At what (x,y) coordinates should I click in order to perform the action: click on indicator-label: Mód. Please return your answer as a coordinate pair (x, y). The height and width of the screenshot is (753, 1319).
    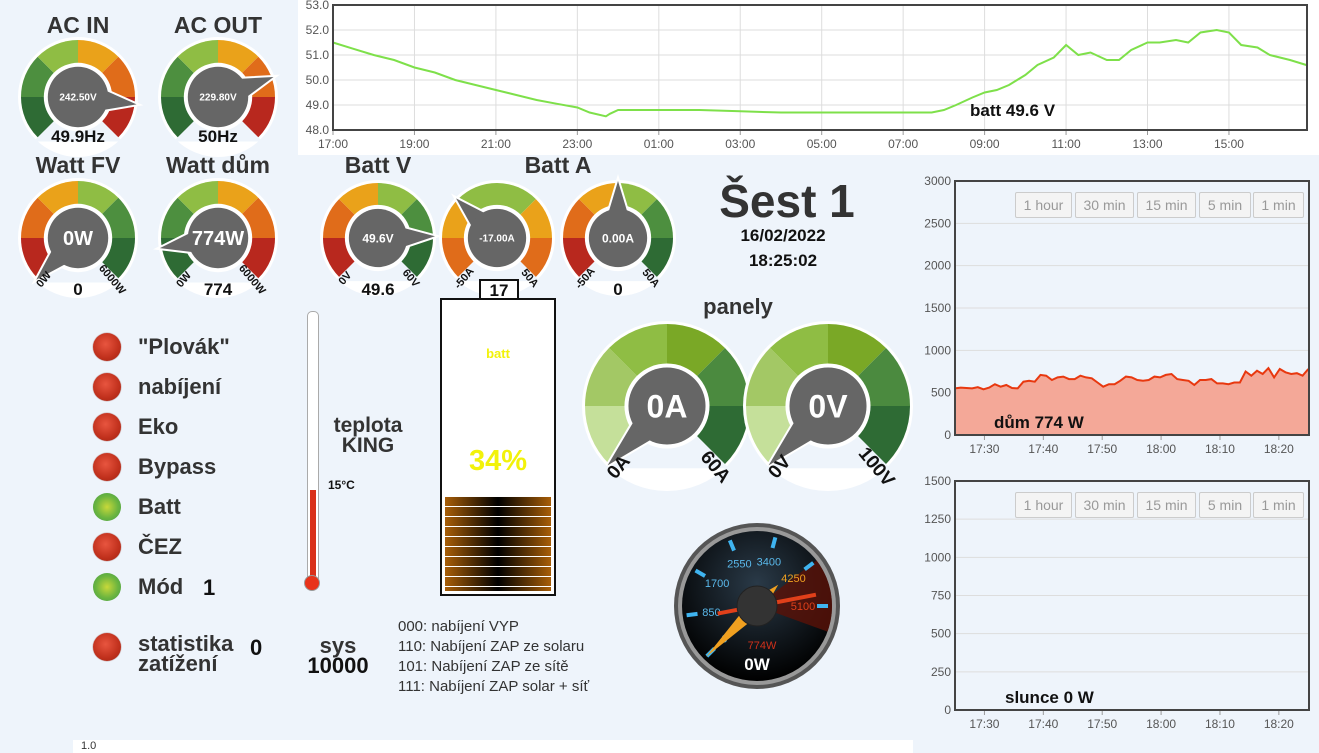
    Looking at the image, I should click on (161, 586).